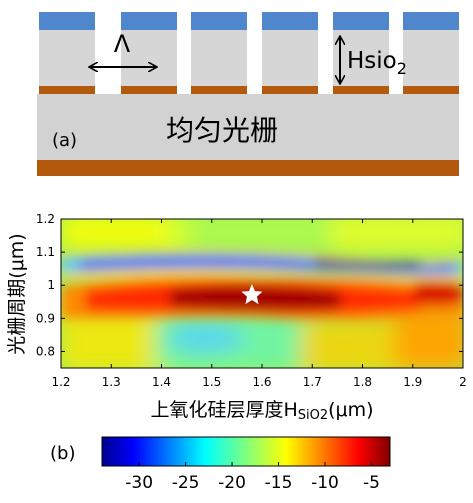 This screenshot has width=473, height=503. What do you see at coordinates (325, 483) in the screenshot?
I see `colorbar-tick-label: -10` at bounding box center [325, 483].